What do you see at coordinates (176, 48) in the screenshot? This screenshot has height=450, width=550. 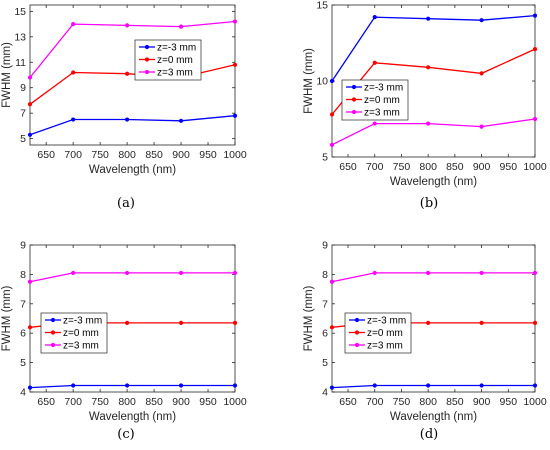 I see `legend-entry-label: z=-3 mm` at bounding box center [176, 48].